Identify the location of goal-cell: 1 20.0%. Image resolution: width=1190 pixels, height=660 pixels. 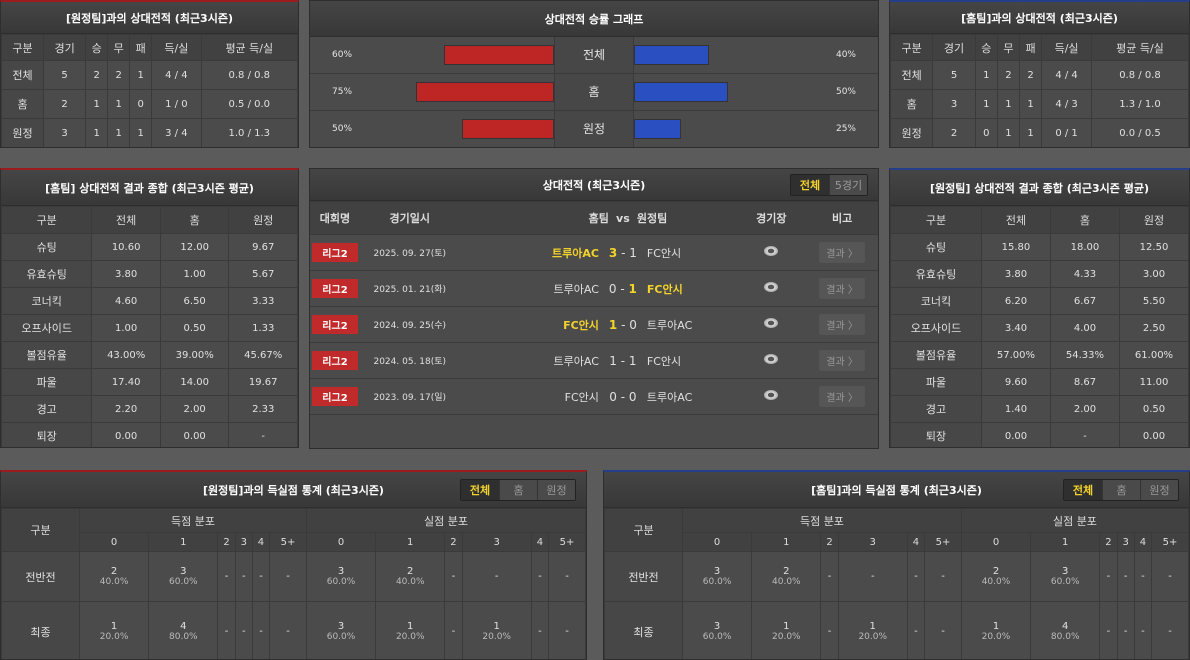
(410, 630).